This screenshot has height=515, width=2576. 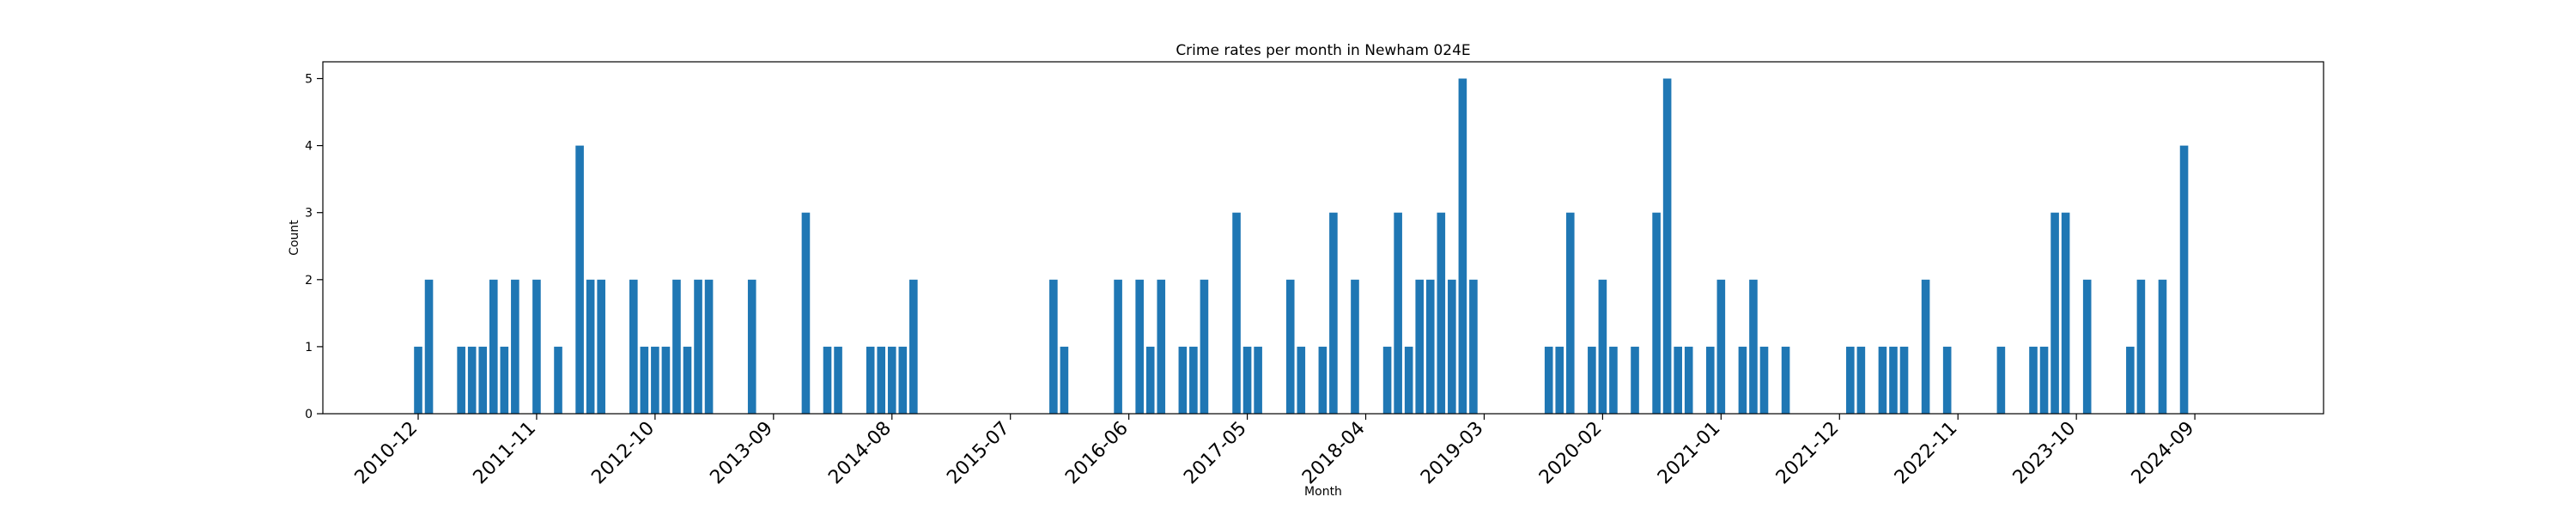 What do you see at coordinates (979, 453) in the screenshot?
I see `x-tick-label: 2015-07` at bounding box center [979, 453].